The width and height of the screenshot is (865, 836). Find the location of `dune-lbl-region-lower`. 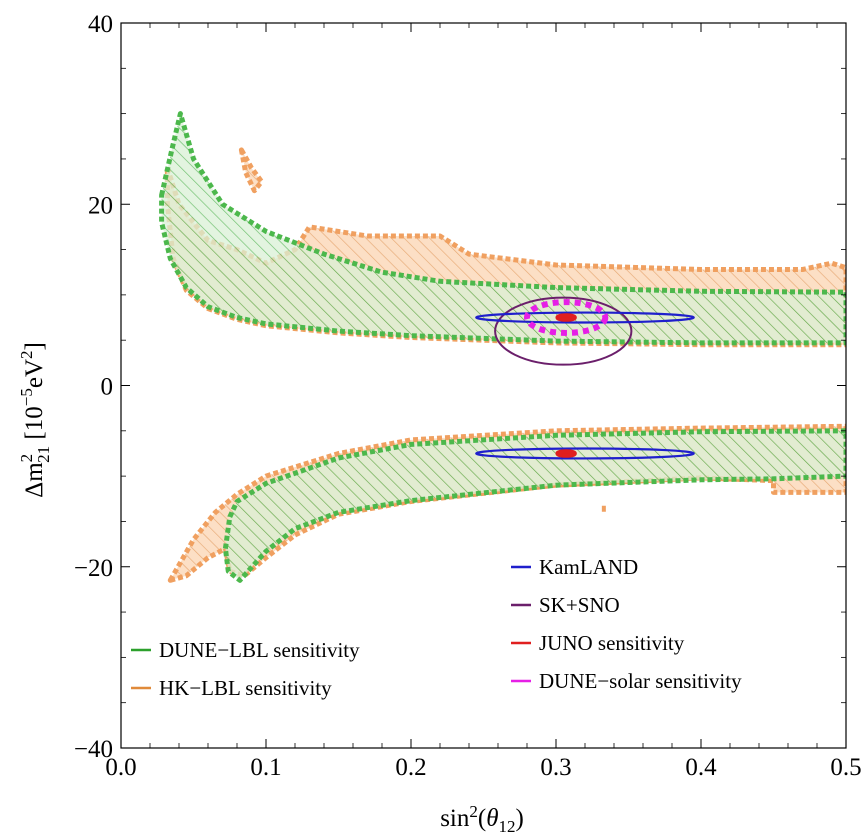

dune-lbl-region-lower is located at coordinates (534, 505).